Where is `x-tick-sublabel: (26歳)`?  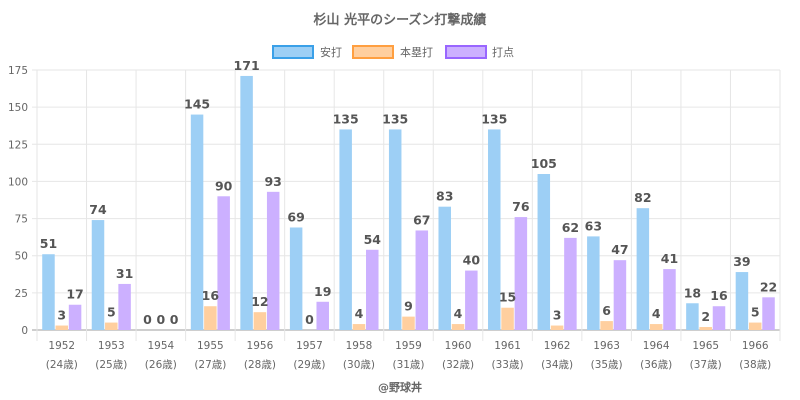
x-tick-sublabel: (26歳) is located at coordinates (161, 365).